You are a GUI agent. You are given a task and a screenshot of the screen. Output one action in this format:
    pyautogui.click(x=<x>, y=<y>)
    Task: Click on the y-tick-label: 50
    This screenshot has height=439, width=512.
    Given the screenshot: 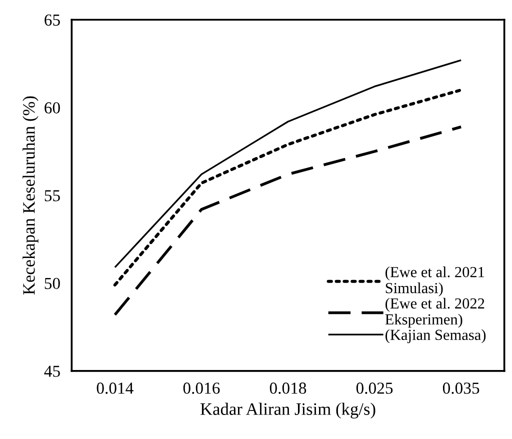 What is the action you would take?
    pyautogui.click(x=52, y=284)
    